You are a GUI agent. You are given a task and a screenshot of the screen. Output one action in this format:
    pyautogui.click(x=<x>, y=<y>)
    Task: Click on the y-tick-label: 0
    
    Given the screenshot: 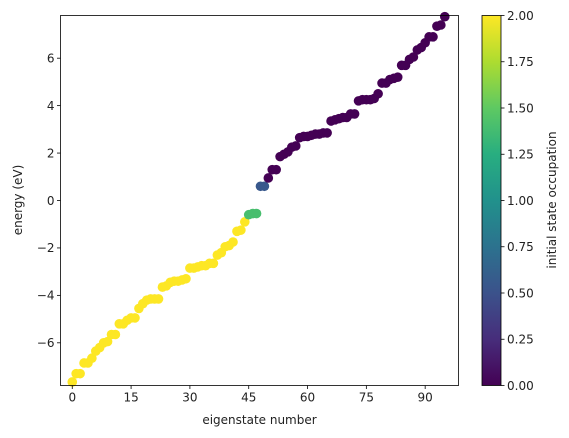 What is the action you would take?
    pyautogui.click(x=51, y=201)
    